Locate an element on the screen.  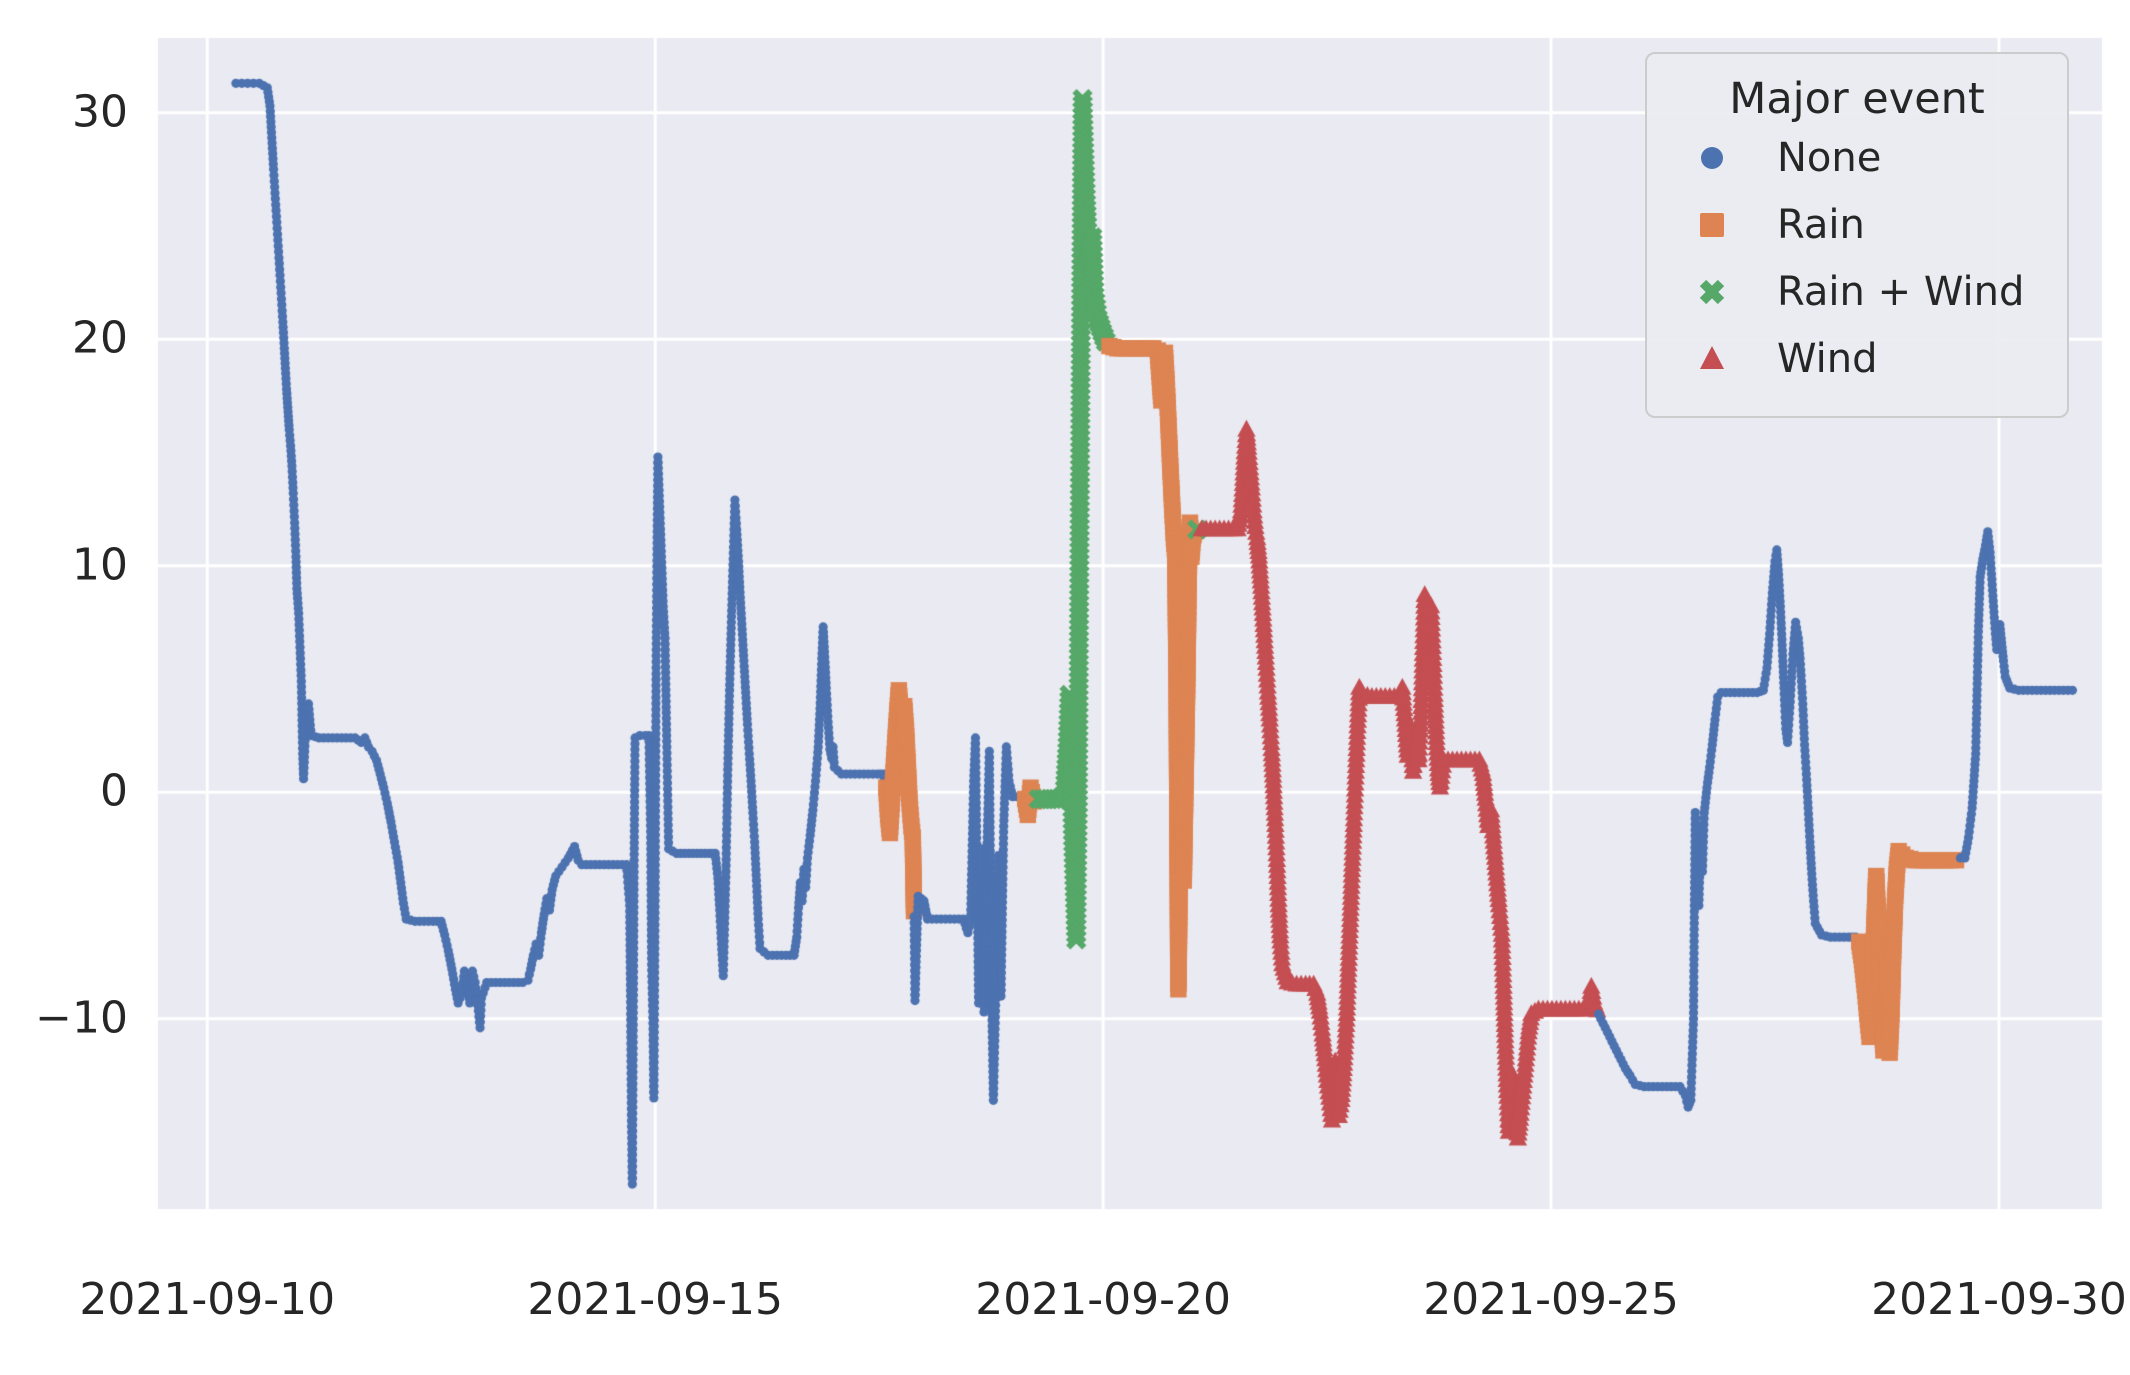
y-tick-label: 0 is located at coordinates (114, 791).